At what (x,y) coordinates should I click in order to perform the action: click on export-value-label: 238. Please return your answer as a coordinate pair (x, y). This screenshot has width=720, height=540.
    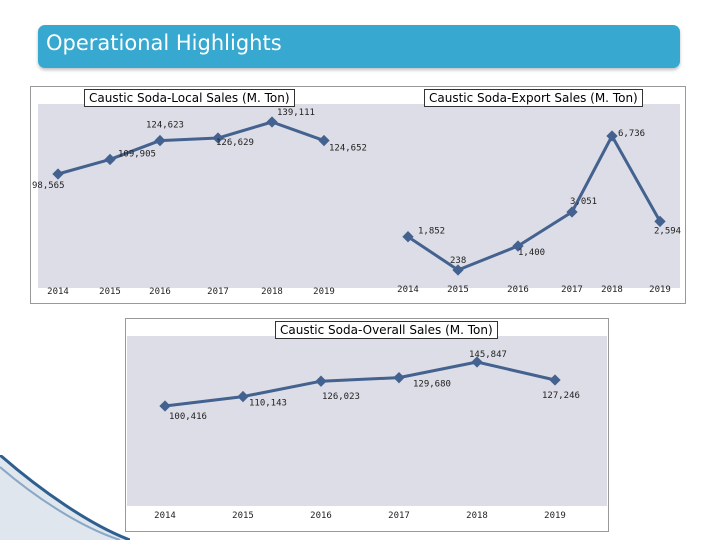
    Looking at the image, I should click on (458, 261).